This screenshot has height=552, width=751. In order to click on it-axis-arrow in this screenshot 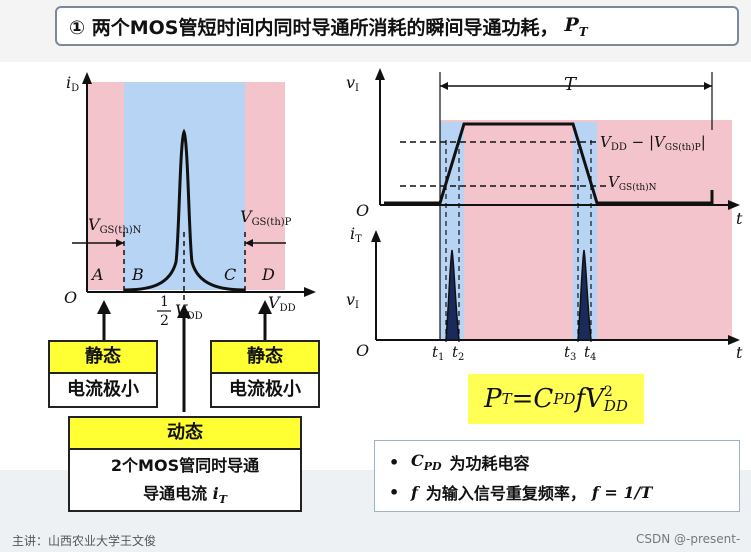, I will do `click(376, 236)`.